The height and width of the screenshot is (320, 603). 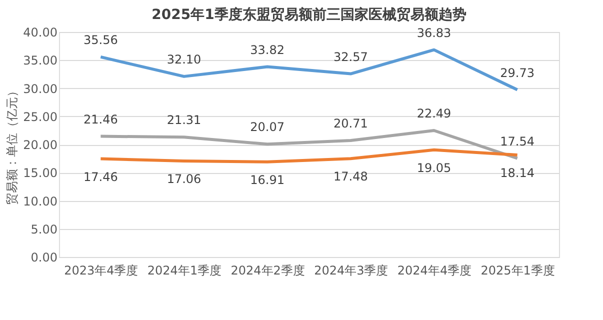 I want to click on y-tick-label: 15.00, so click(x=40, y=173).